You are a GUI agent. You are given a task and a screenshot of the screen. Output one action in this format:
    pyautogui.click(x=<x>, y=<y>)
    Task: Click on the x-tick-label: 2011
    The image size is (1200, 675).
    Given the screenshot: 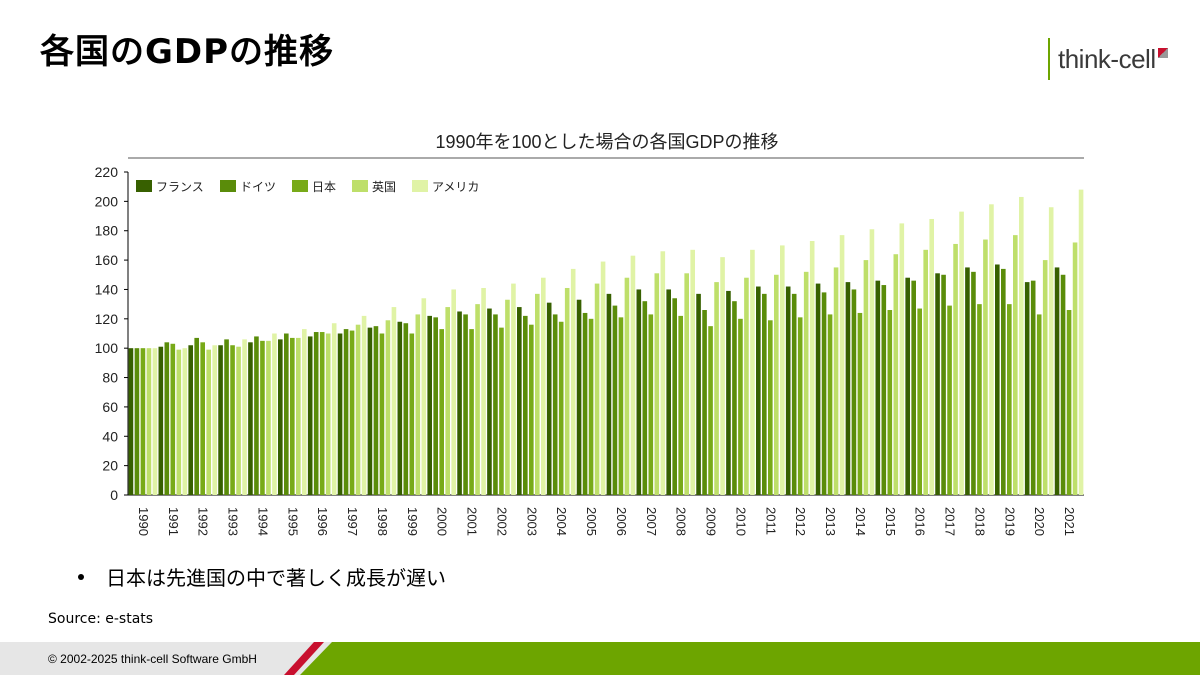 What is the action you would take?
    pyautogui.click(x=770, y=521)
    